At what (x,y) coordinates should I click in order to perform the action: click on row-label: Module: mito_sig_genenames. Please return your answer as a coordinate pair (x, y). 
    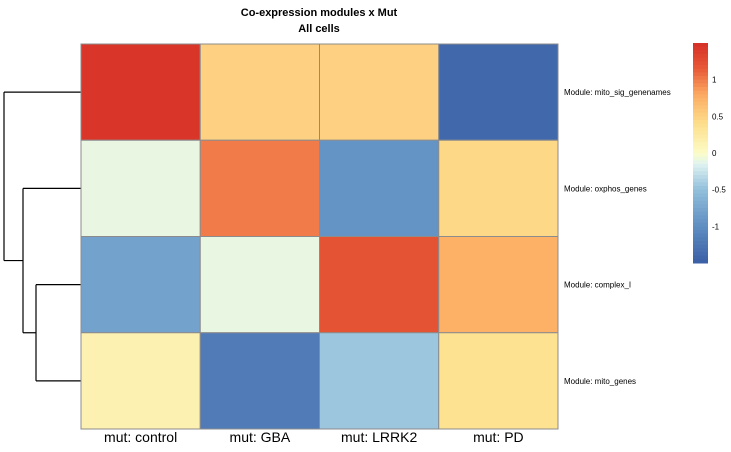
    Looking at the image, I should click on (617, 92).